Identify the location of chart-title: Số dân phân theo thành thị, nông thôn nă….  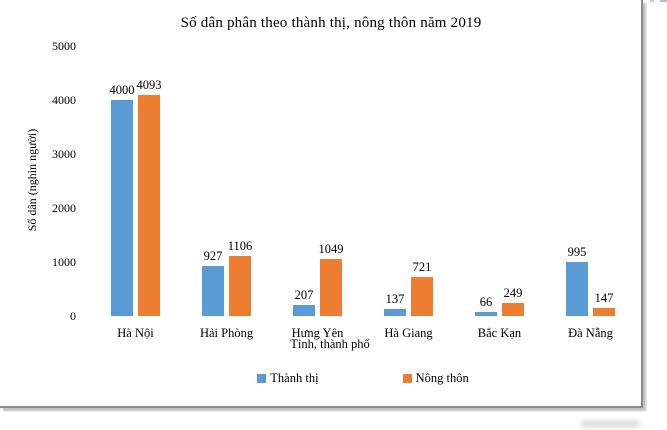
(331, 23).